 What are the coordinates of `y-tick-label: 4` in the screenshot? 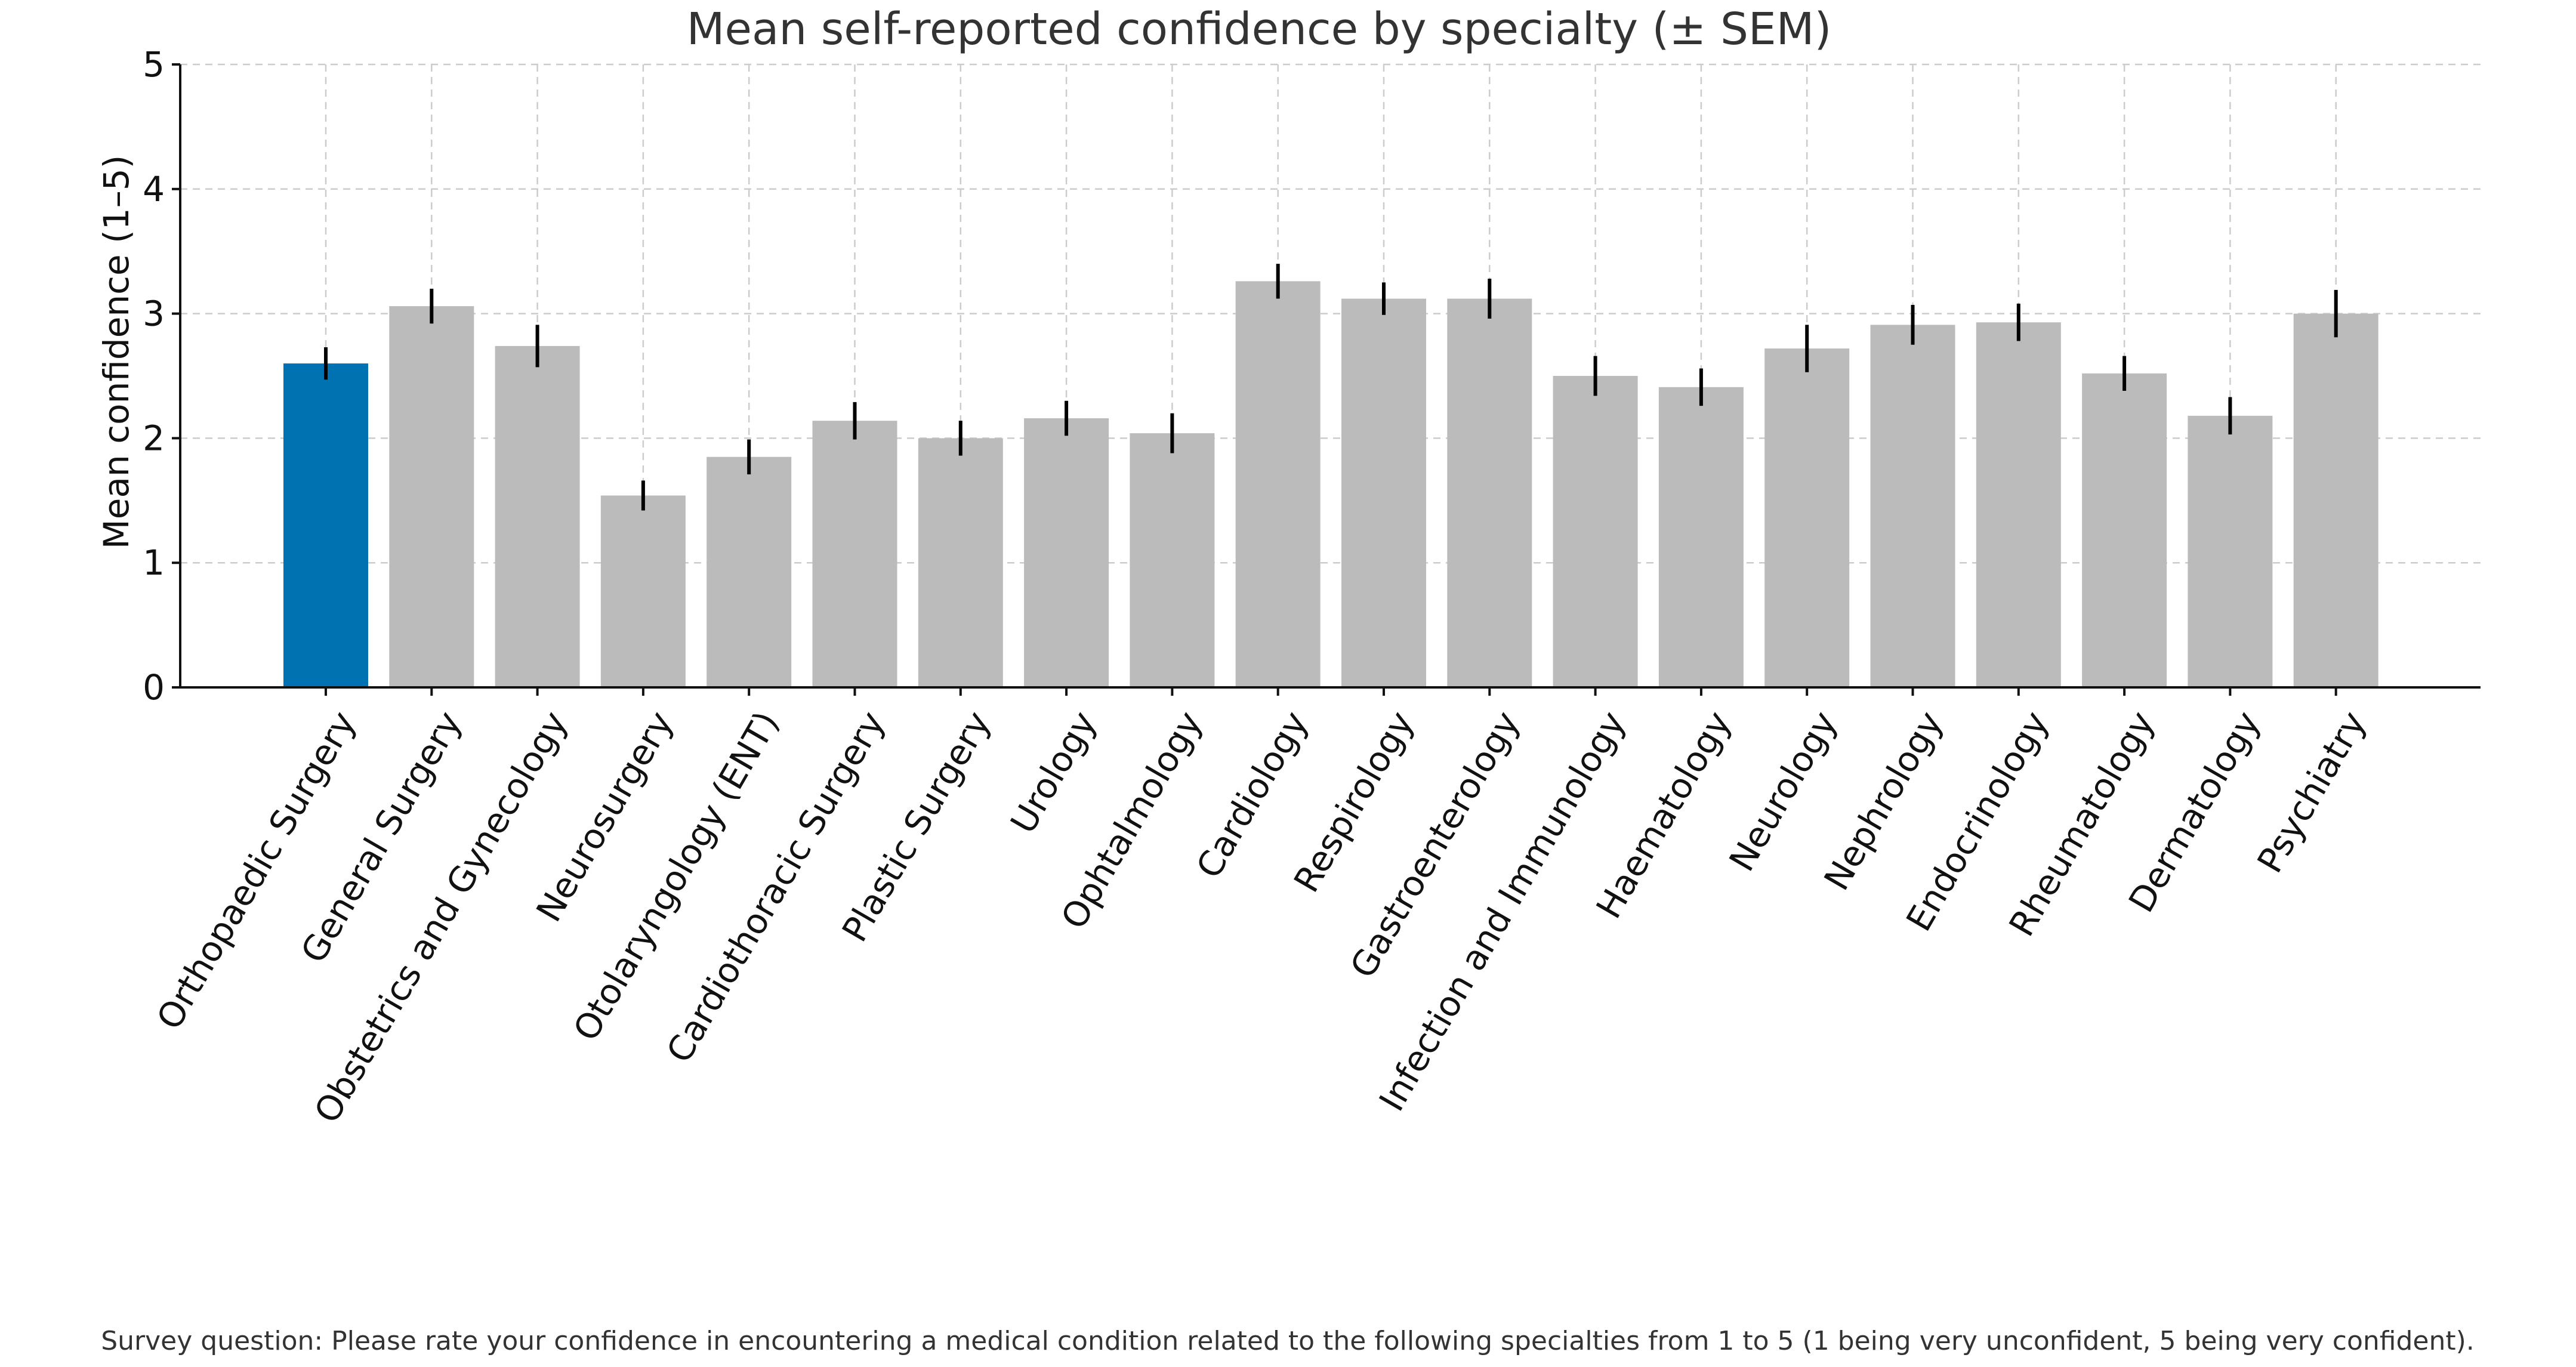 It's located at (154, 189).